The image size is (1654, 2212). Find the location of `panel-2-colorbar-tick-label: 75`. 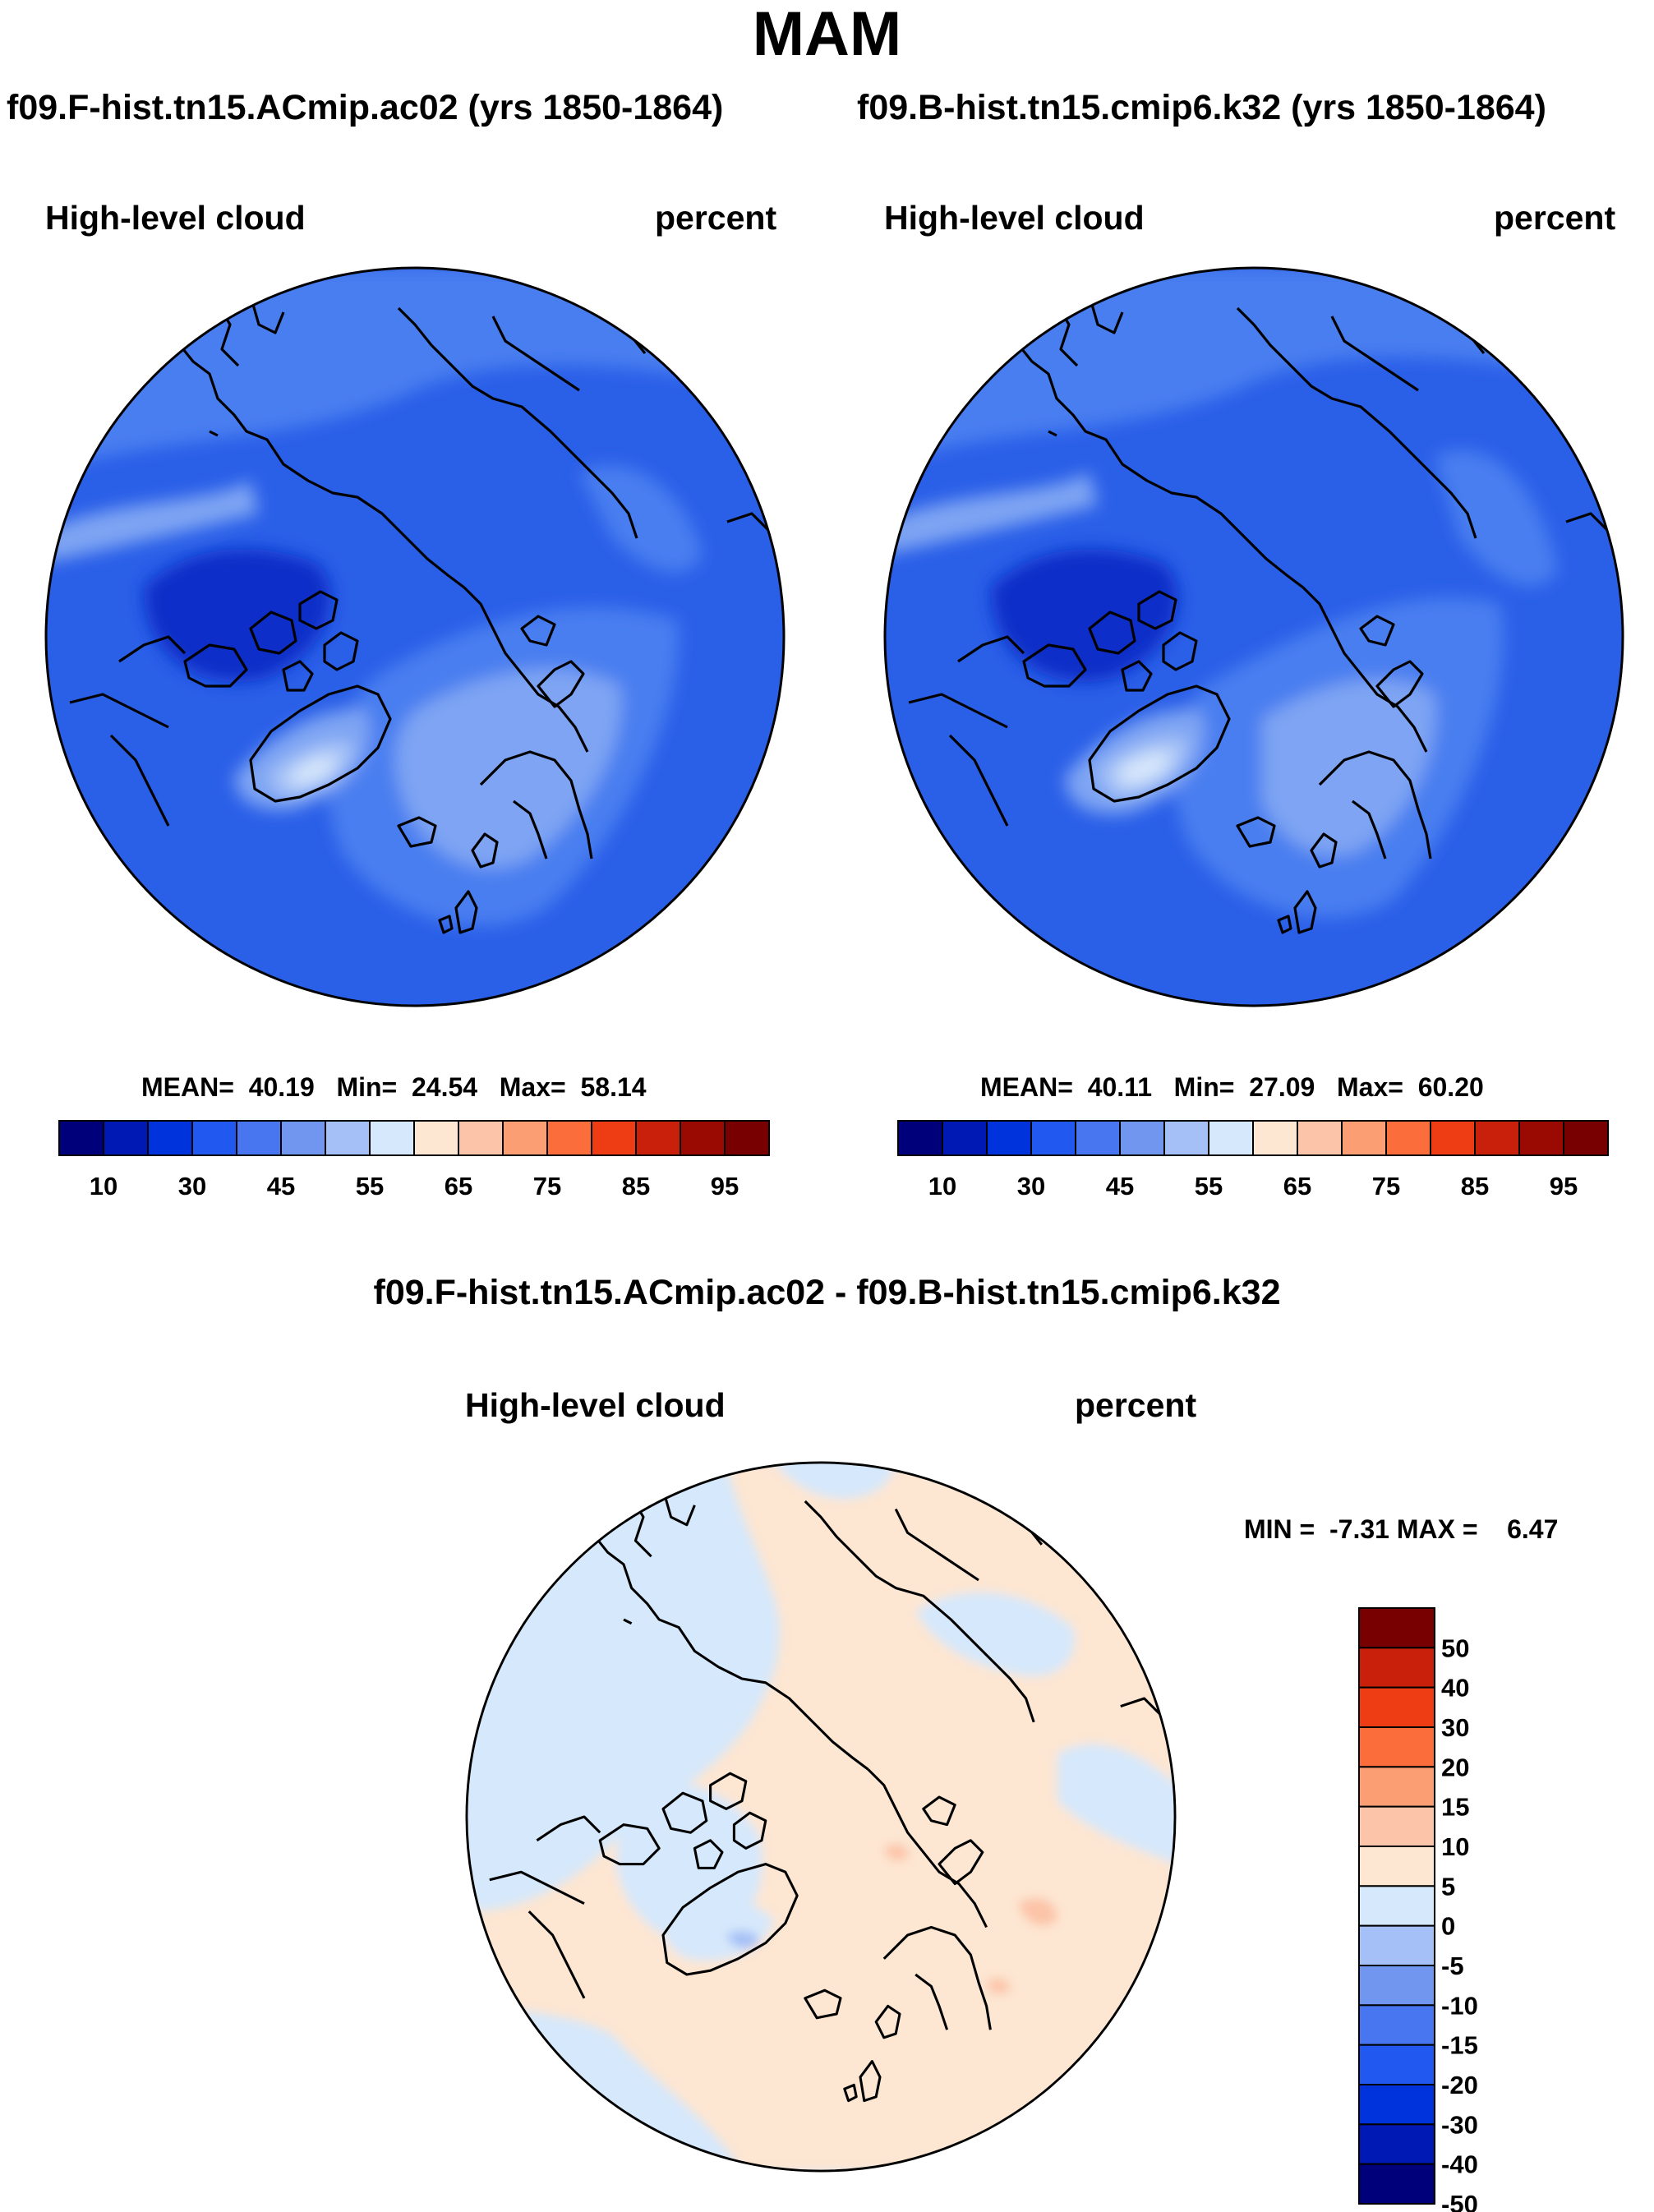

panel-2-colorbar-tick-label: 75 is located at coordinates (1386, 1186).